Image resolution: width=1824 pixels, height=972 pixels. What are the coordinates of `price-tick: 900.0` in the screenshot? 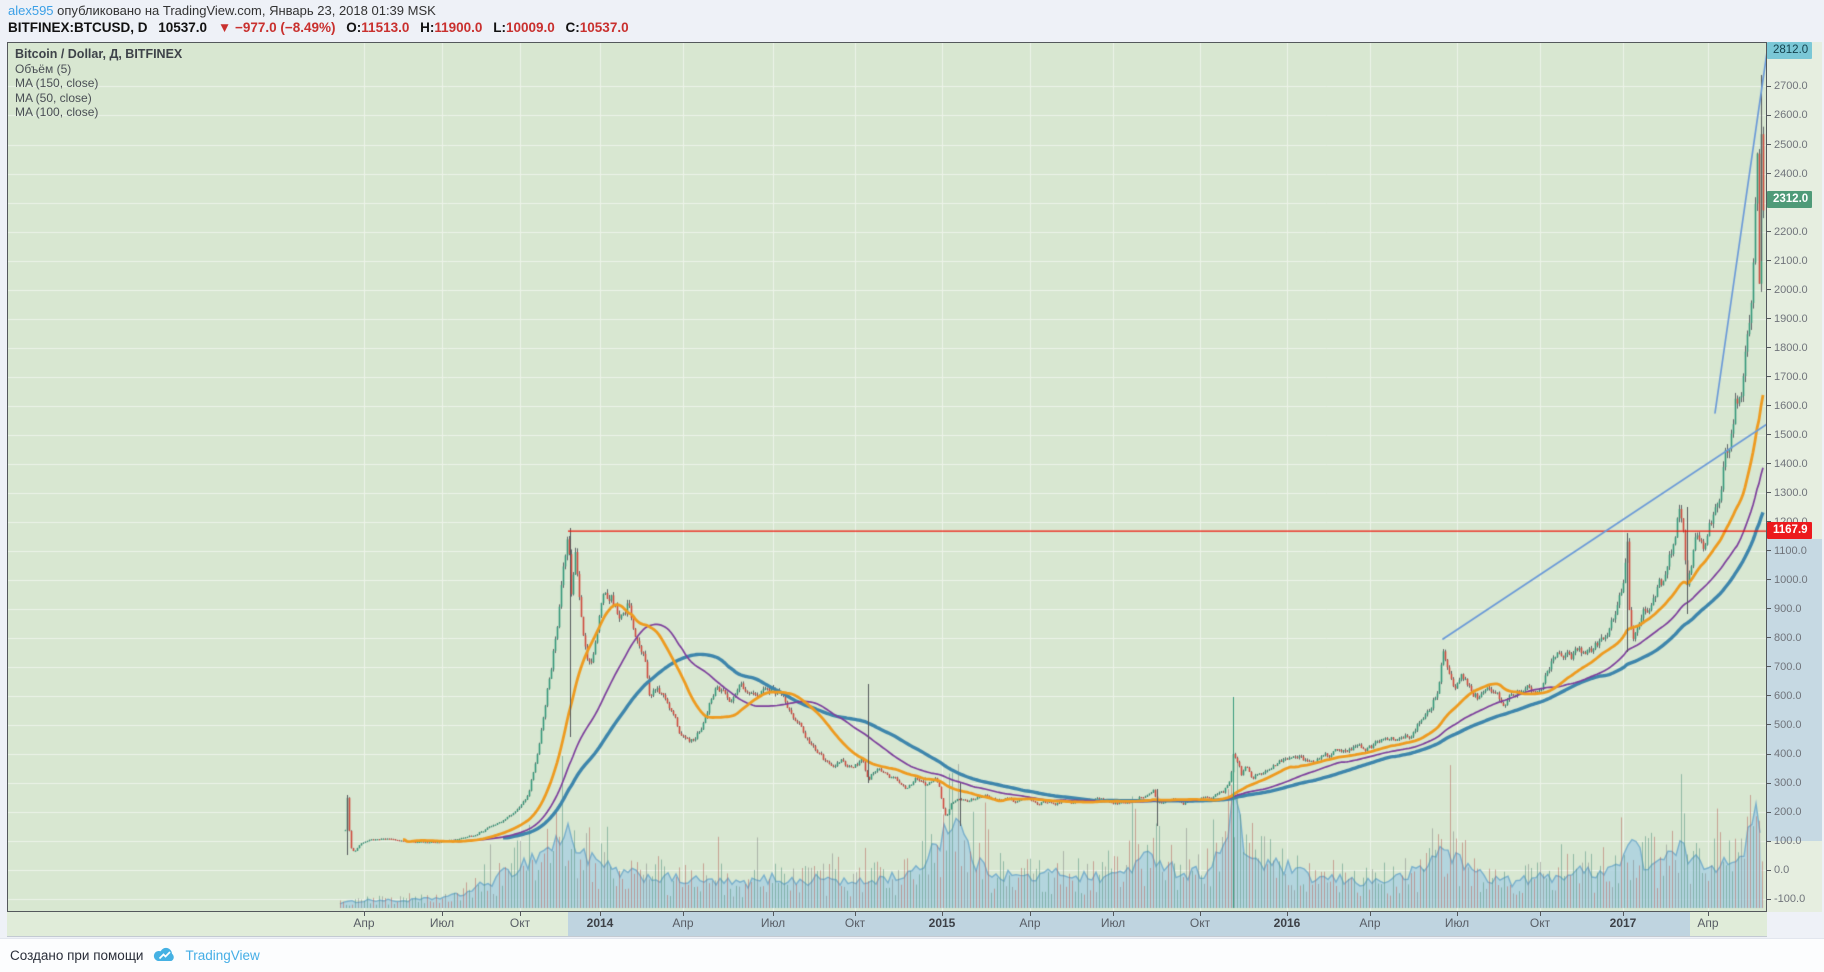 It's located at (1784, 609).